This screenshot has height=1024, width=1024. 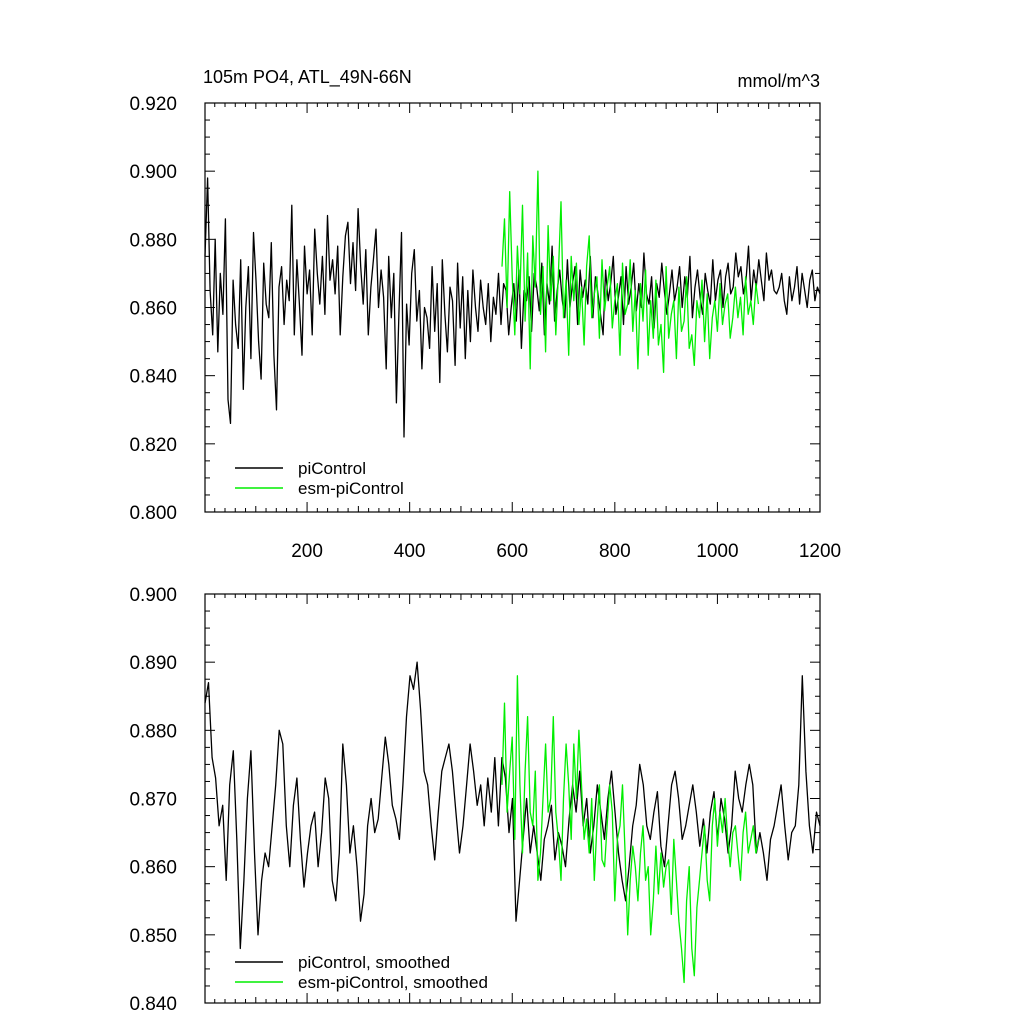 I want to click on legend-label: piControl, smoothed, so click(x=374, y=962).